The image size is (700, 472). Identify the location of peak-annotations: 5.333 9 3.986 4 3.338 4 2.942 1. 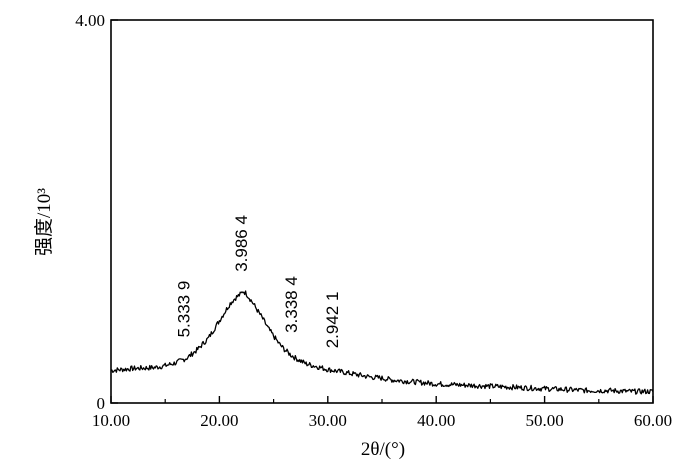
(259, 281).